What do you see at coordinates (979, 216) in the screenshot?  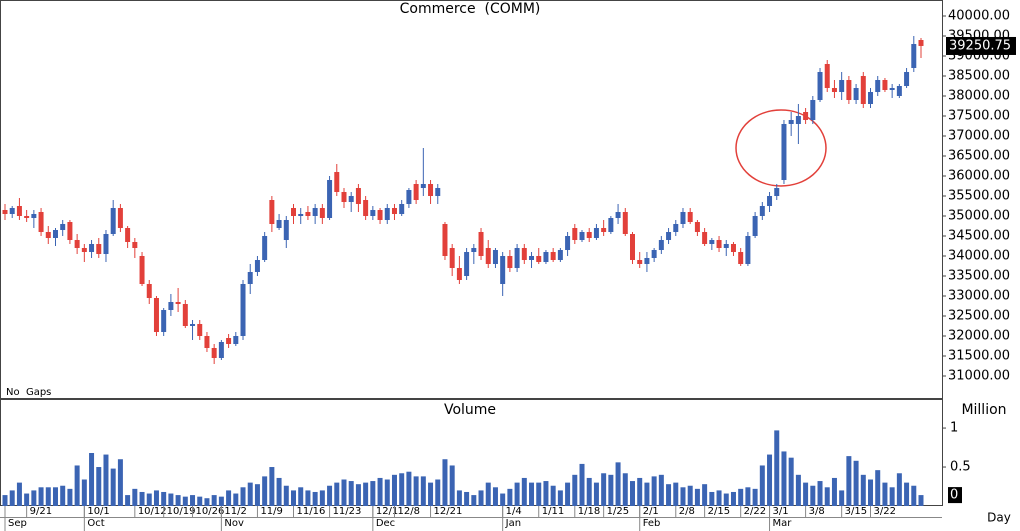 I see `y-tick-label: 35000.00` at bounding box center [979, 216].